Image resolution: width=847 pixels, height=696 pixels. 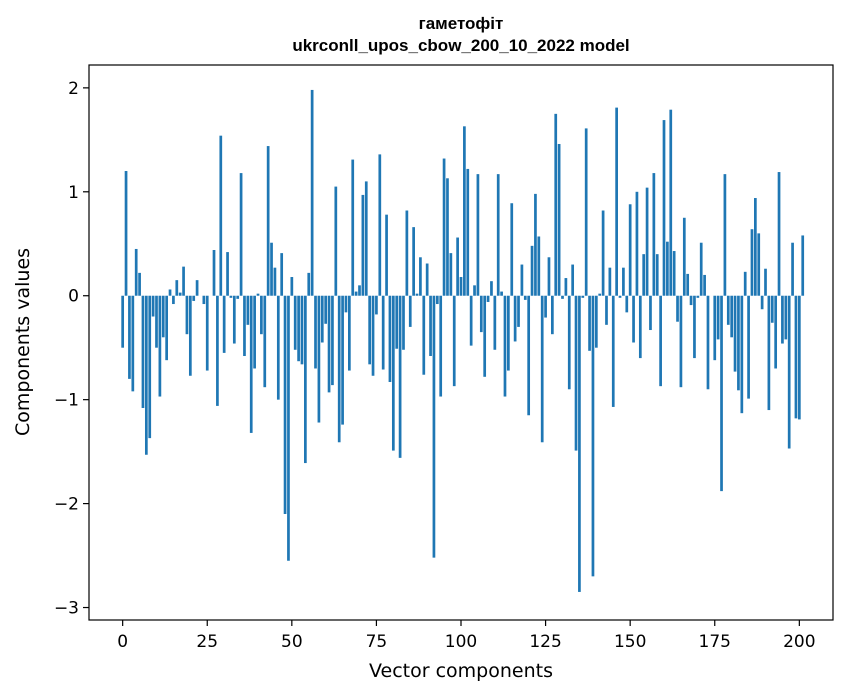 I want to click on y-tick-label: −2, so click(x=66, y=505).